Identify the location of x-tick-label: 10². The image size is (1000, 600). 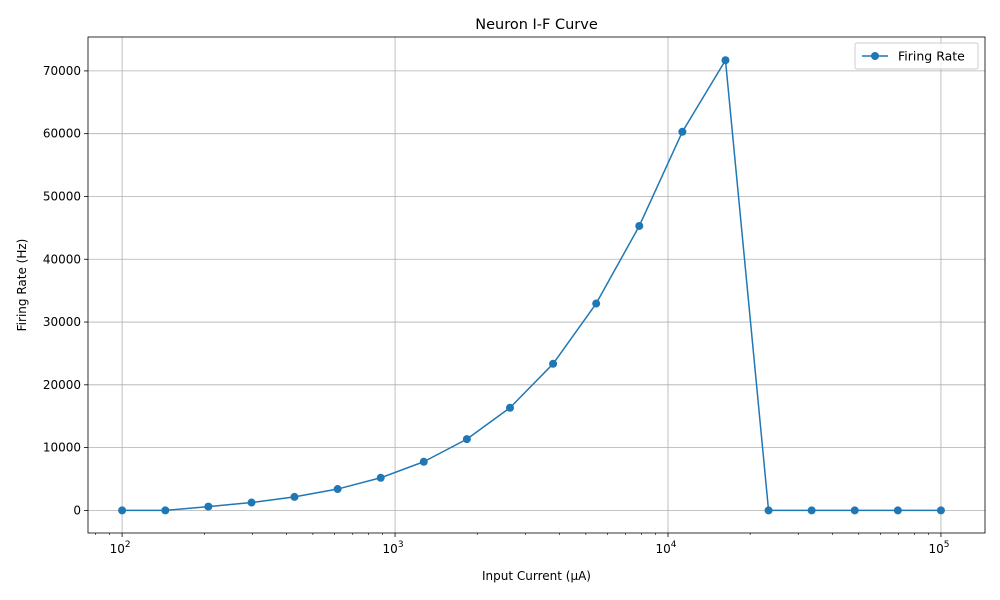
(120, 548).